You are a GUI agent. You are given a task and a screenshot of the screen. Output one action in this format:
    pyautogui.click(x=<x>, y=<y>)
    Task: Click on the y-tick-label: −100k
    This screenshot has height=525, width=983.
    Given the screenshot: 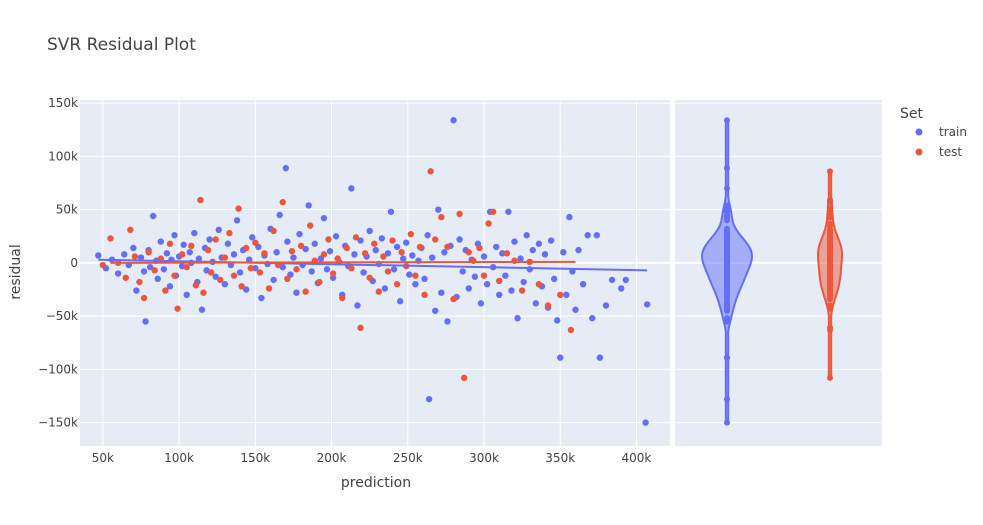 What is the action you would take?
    pyautogui.click(x=58, y=369)
    